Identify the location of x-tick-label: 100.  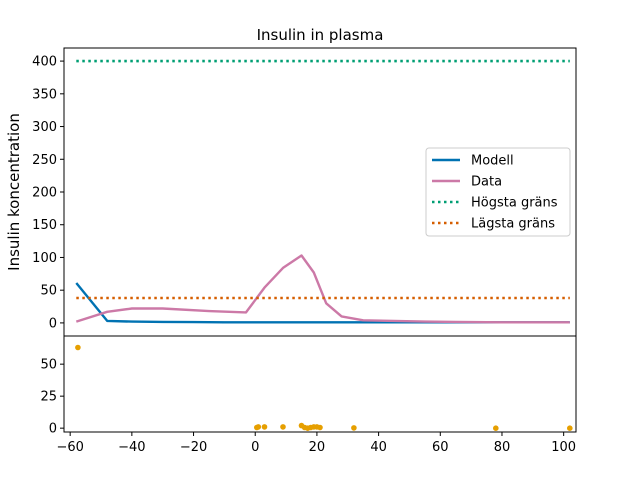
(563, 447).